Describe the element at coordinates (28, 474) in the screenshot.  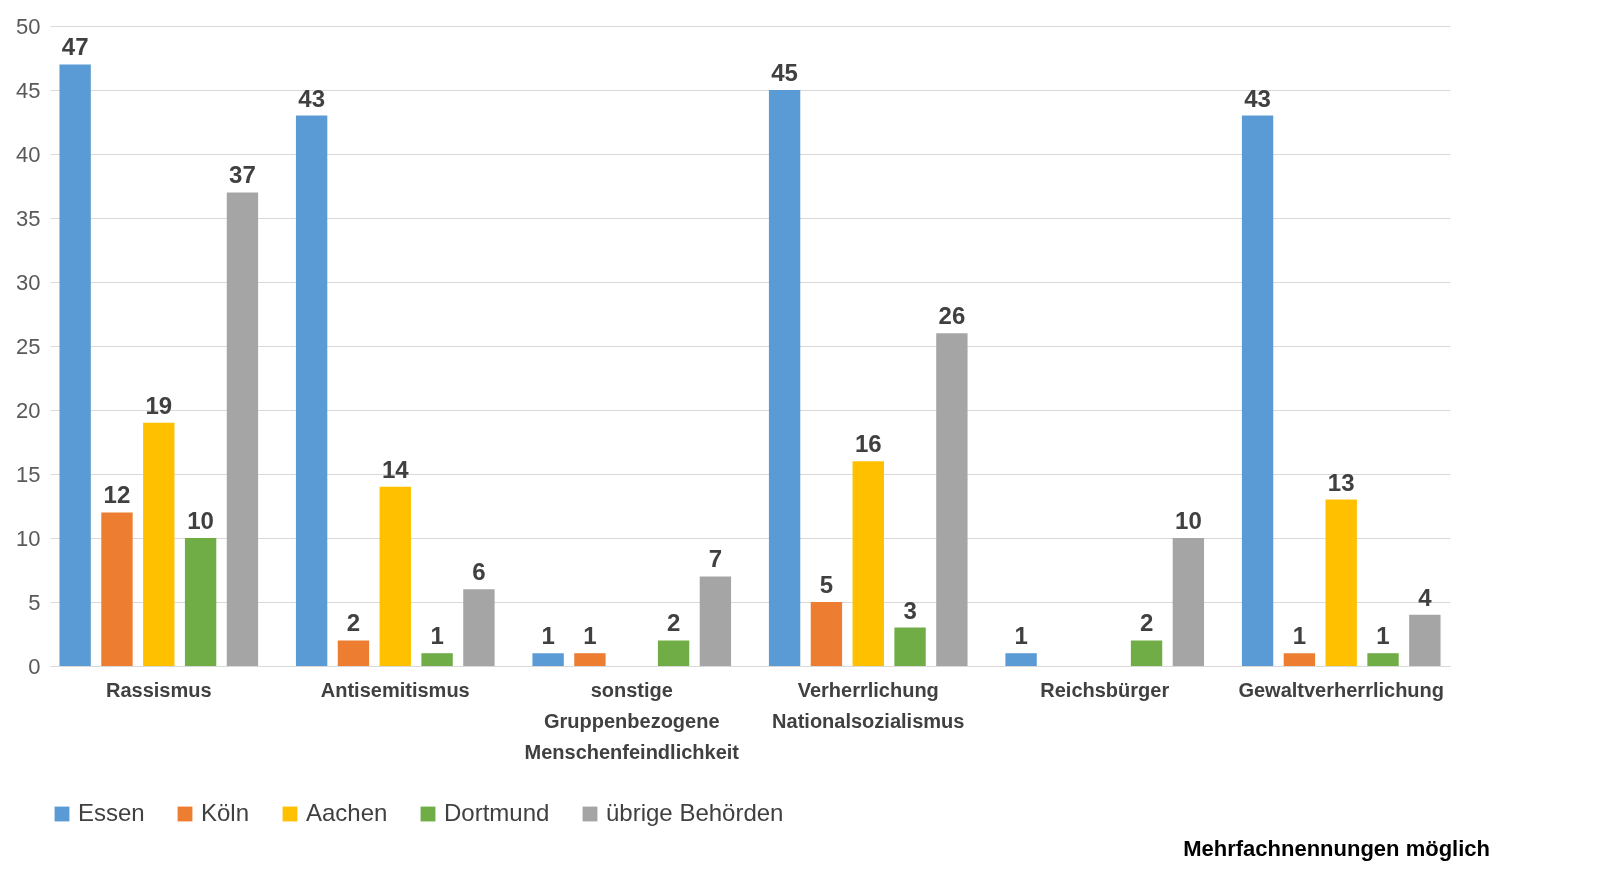
I see `y-tick-label: 15` at that location.